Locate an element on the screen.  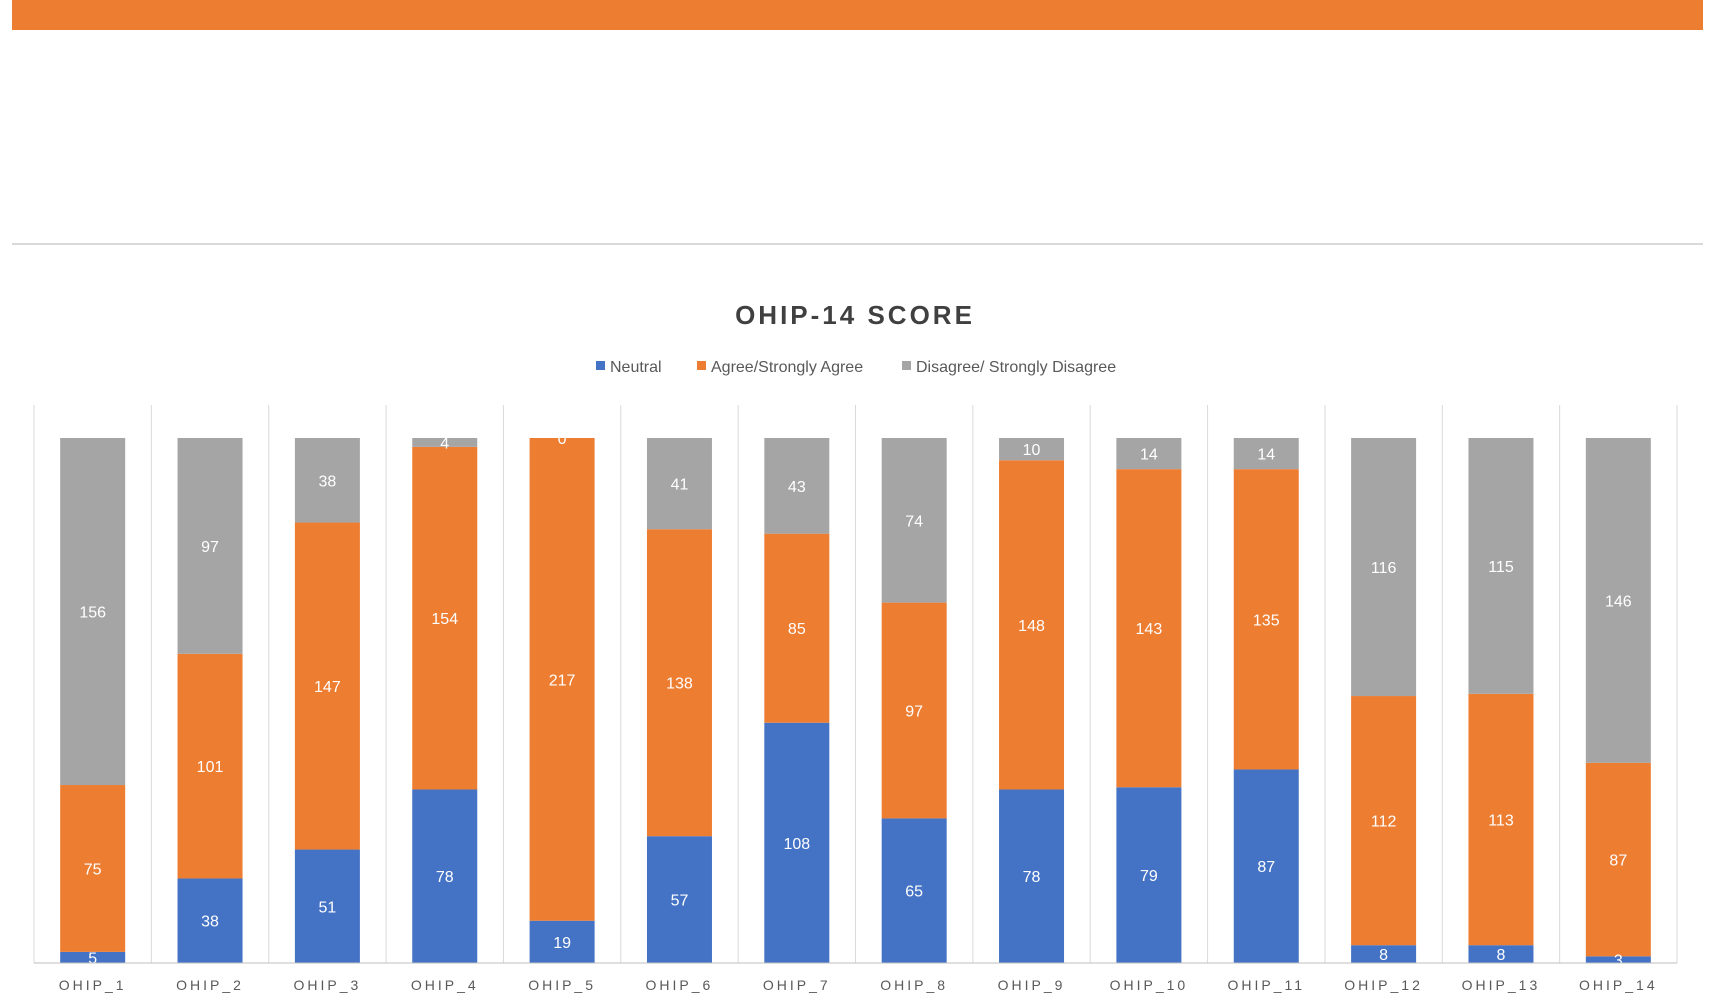
data-label: 217 is located at coordinates (562, 680).